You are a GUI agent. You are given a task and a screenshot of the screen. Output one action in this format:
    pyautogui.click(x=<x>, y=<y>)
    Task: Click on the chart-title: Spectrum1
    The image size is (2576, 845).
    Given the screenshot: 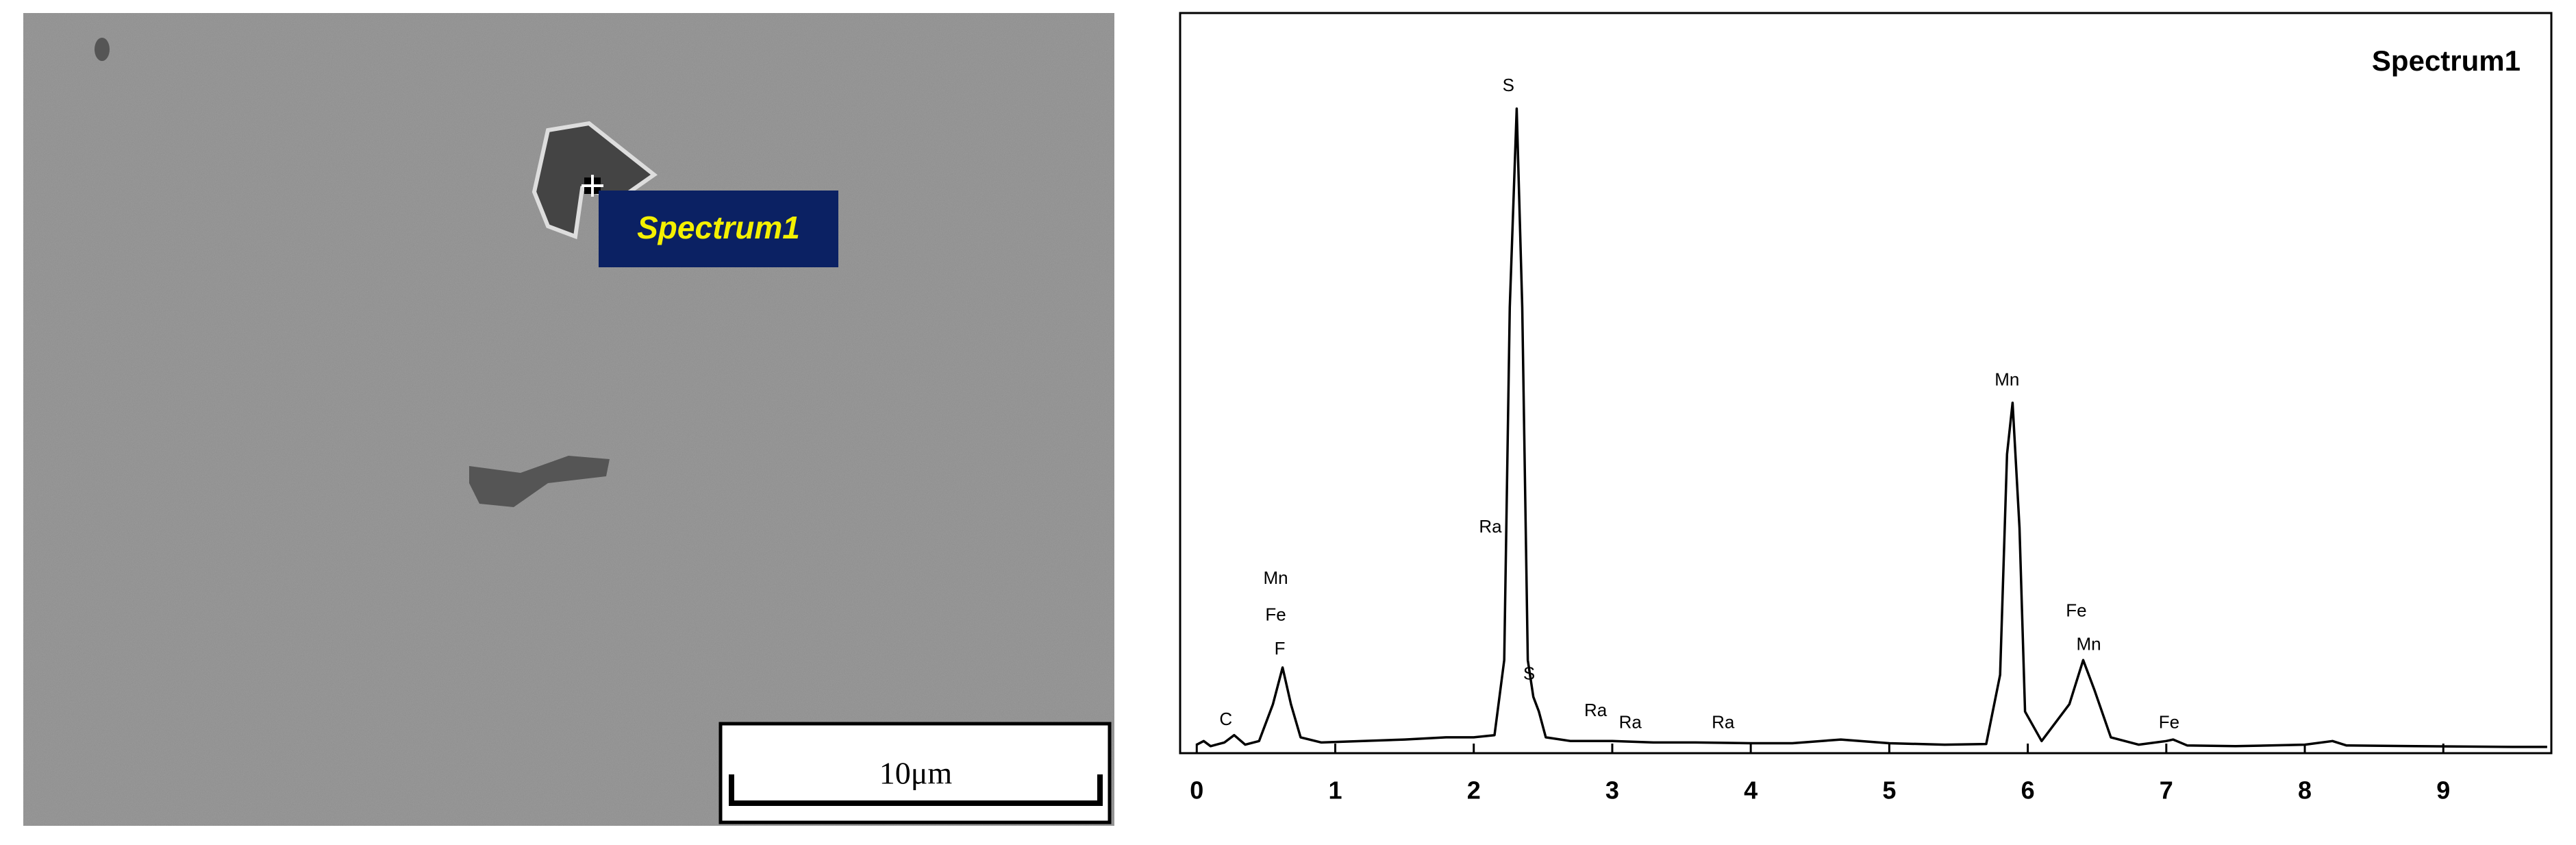 What is the action you would take?
    pyautogui.click(x=2446, y=61)
    